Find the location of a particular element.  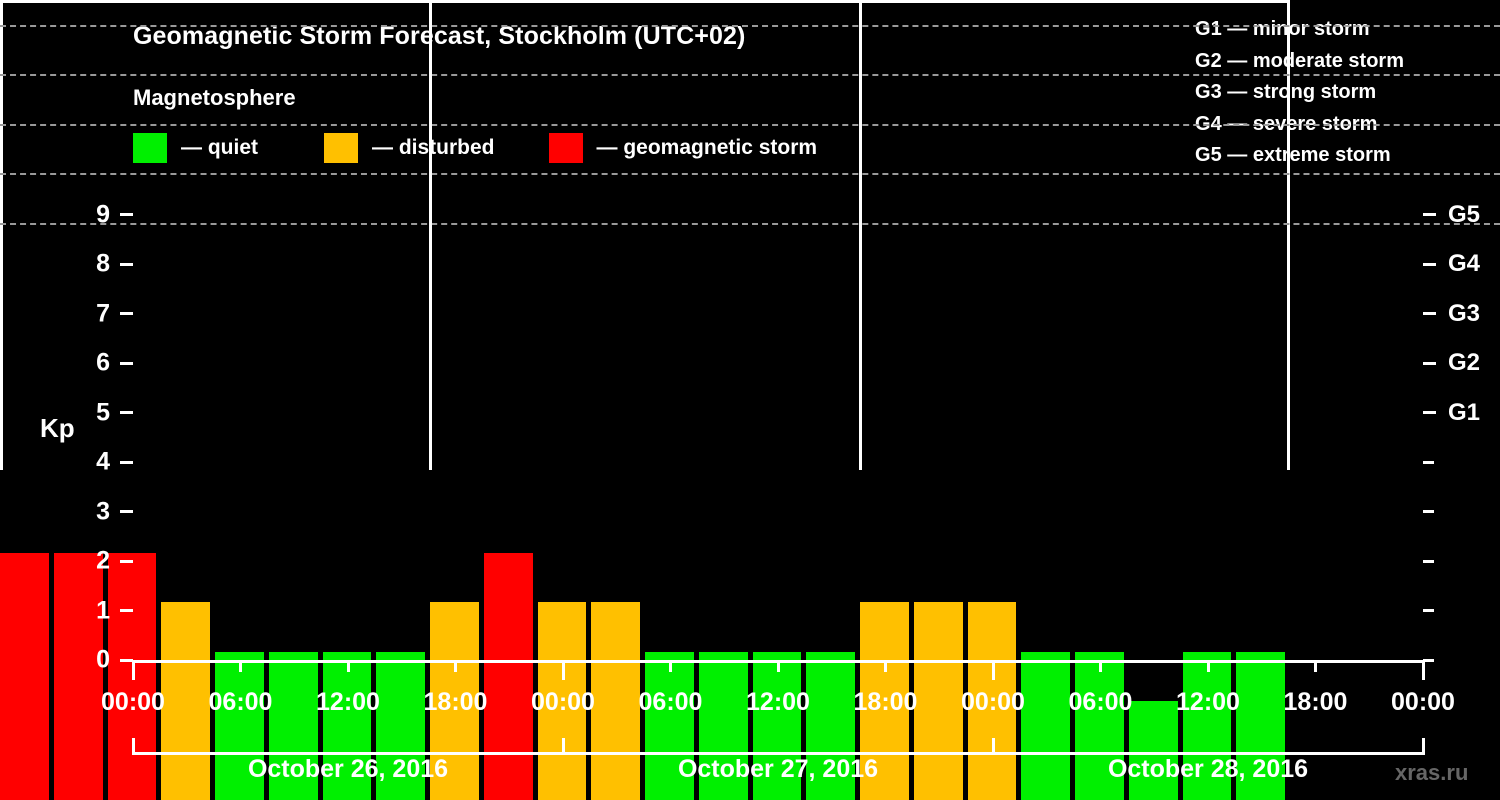

y-tick-label: 3 is located at coordinates (103, 511).